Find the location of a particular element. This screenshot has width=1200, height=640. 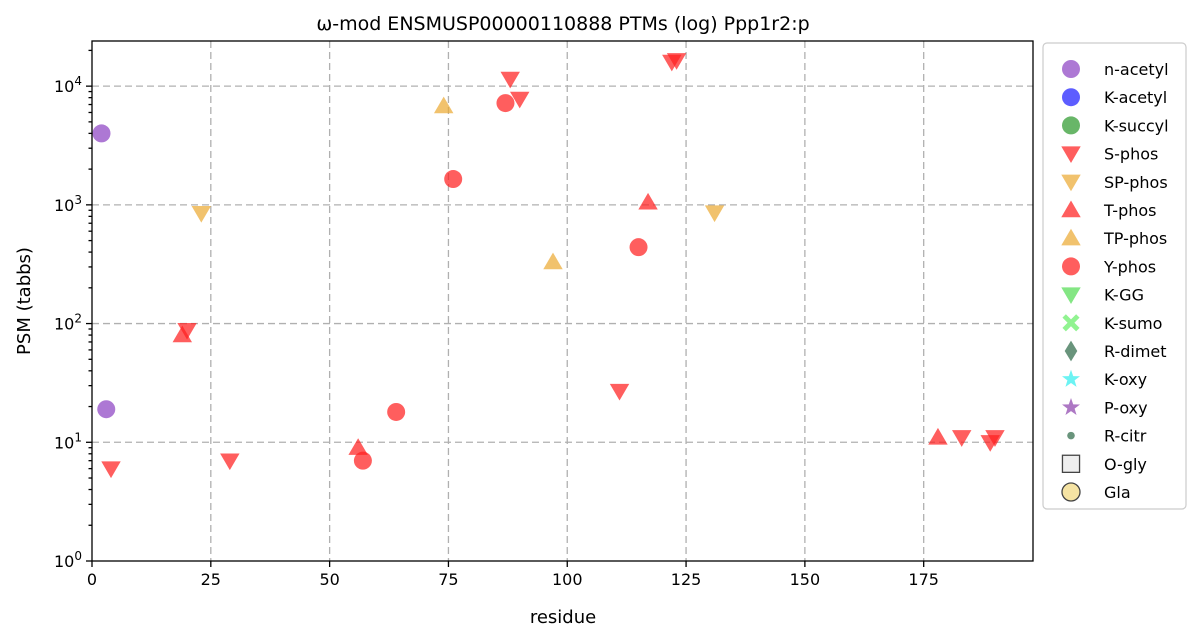

legend-label-R-citr: R-citr is located at coordinates (1125, 436).